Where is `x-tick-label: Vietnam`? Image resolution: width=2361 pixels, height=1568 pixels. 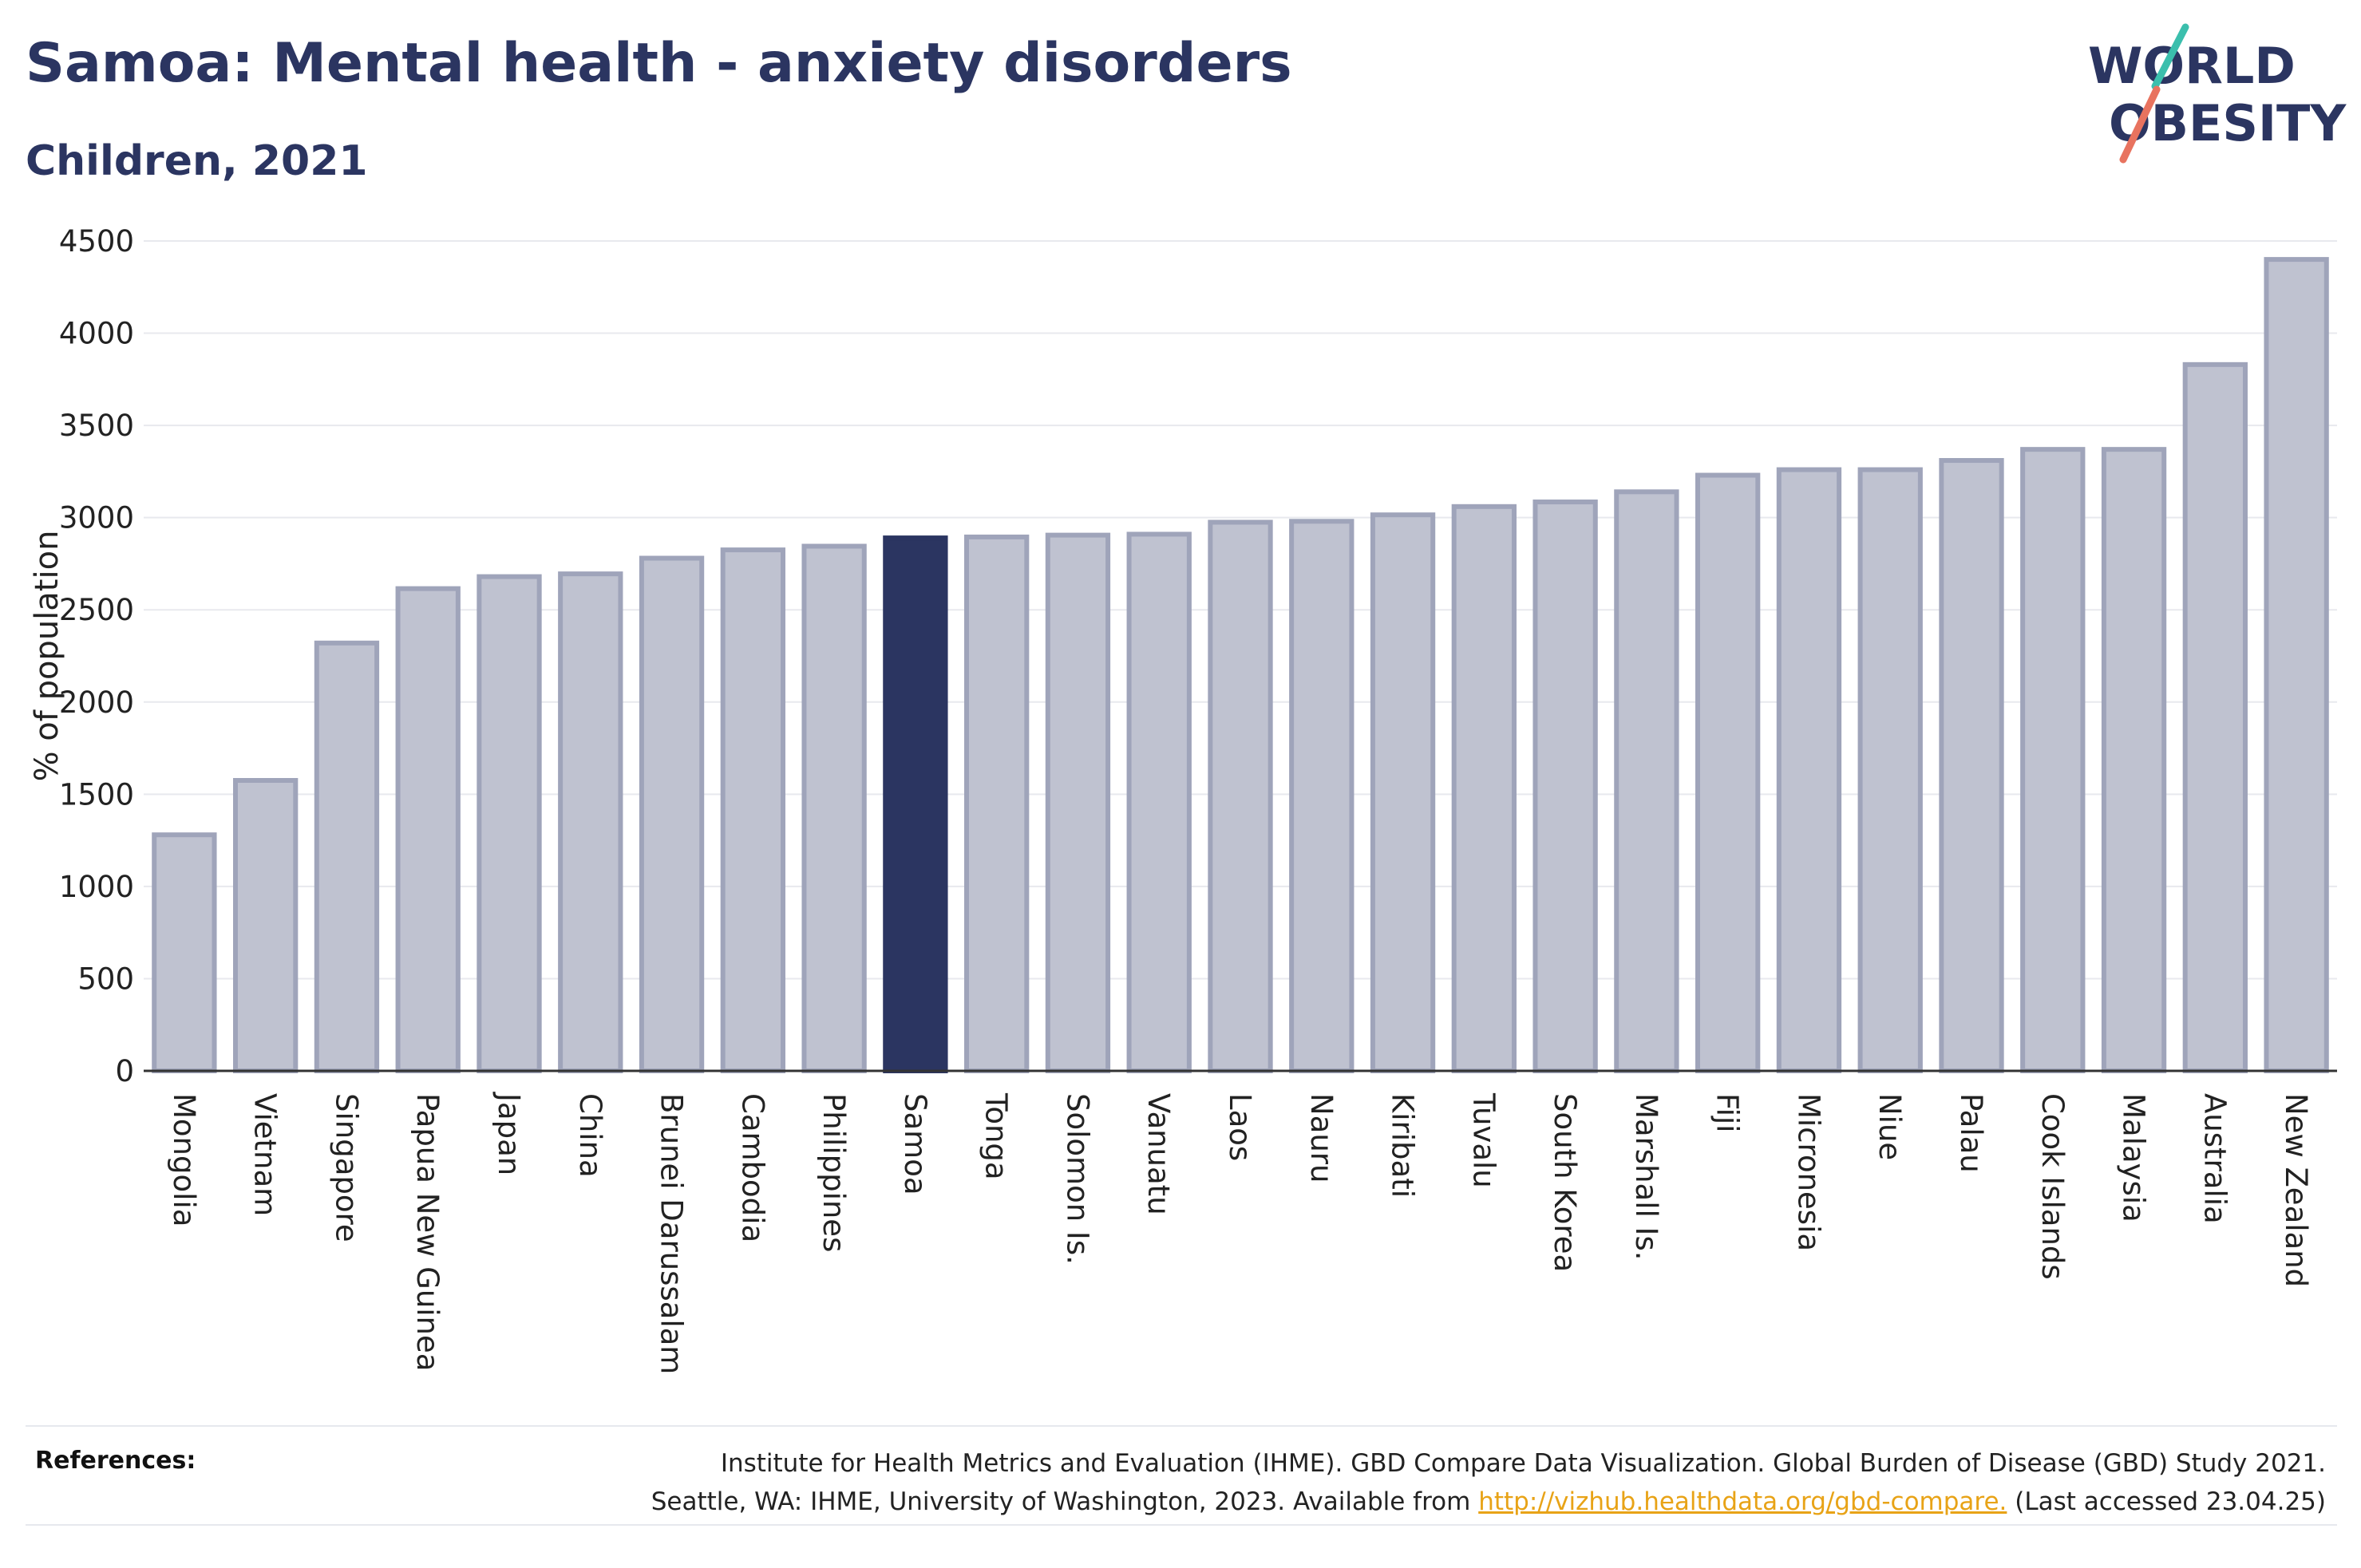 x-tick-label: Vietnam is located at coordinates (265, 1154).